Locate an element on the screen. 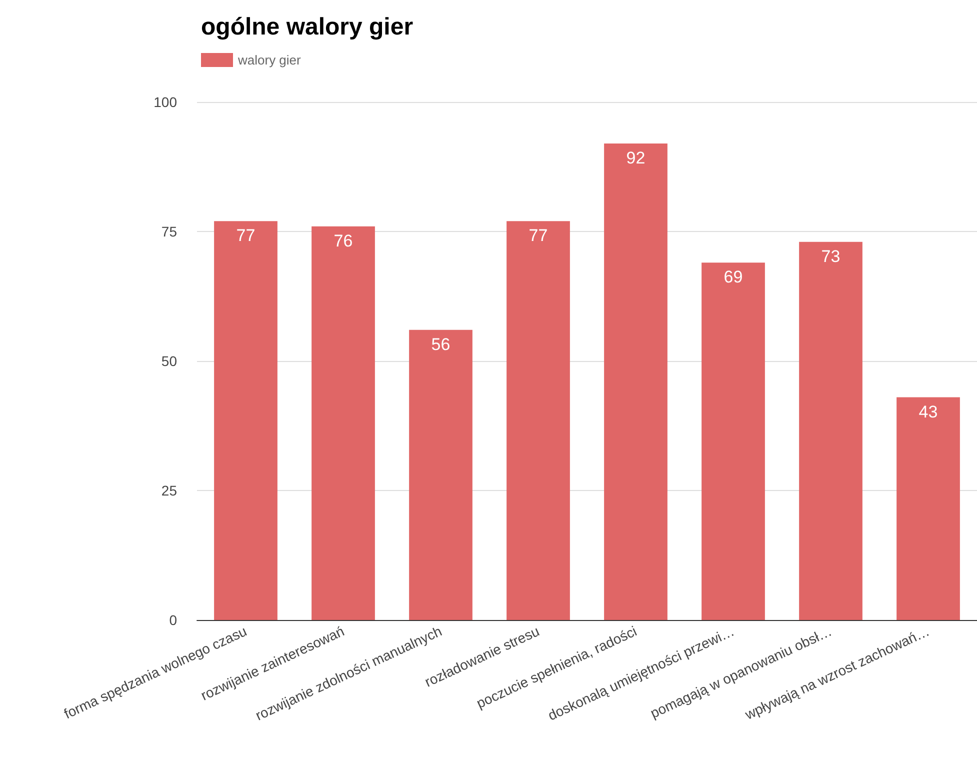 This screenshot has height=779, width=977. data-label: 69 is located at coordinates (733, 277).